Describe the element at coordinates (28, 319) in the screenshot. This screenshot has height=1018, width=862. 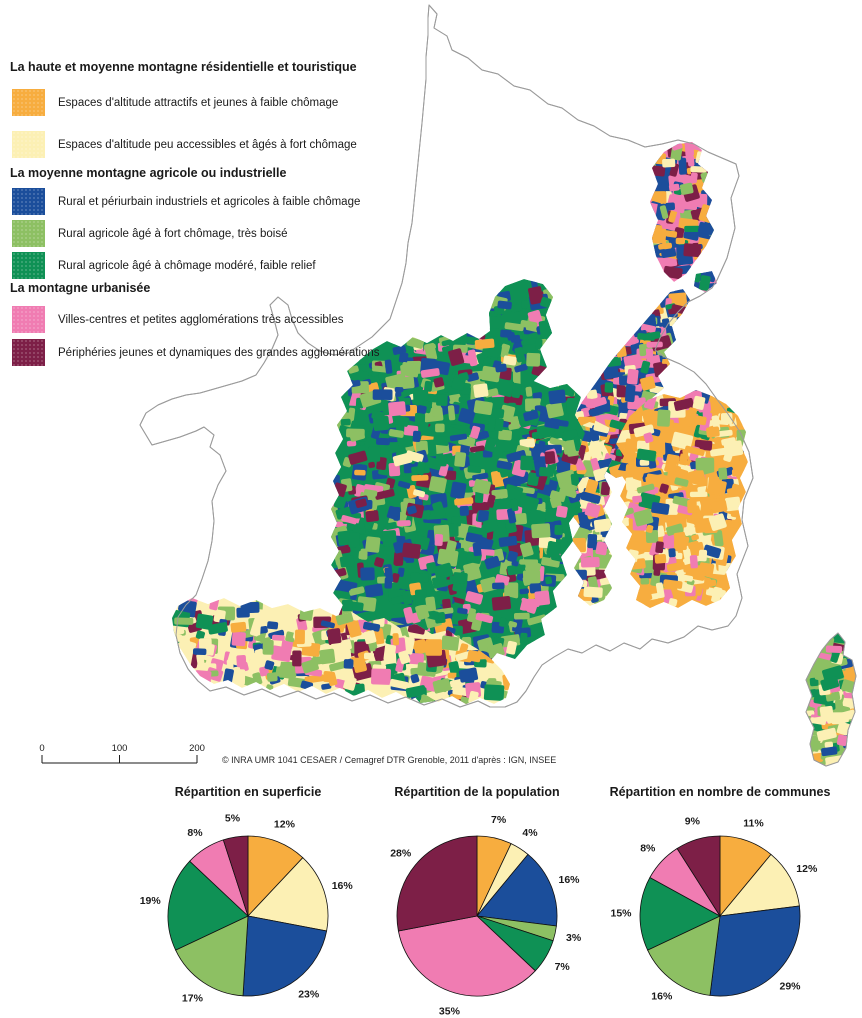
I see `legend-swatch-pink` at that location.